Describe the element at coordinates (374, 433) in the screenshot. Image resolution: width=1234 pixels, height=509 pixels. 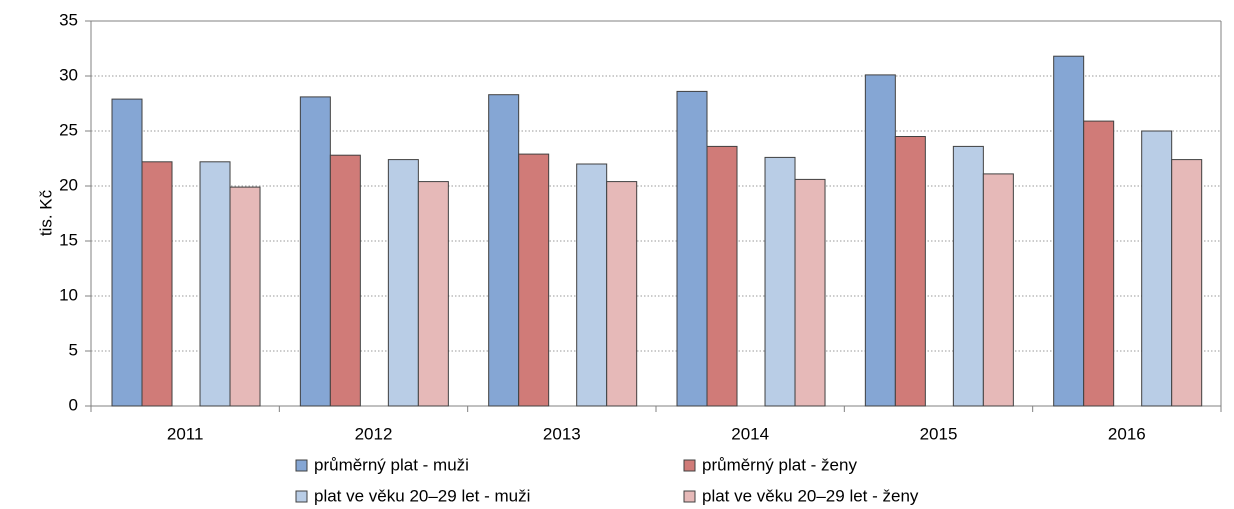
I see `x-tick-label: 2012` at that location.